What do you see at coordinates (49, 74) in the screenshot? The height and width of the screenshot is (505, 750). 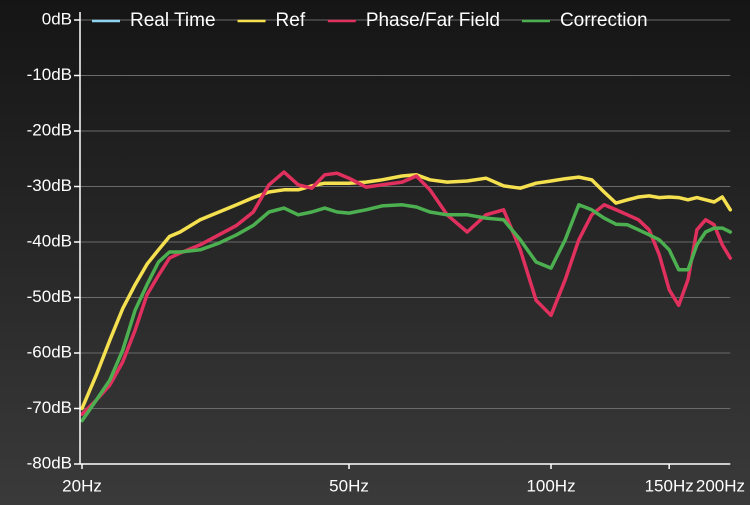 I see `y-tick-label: -10dB` at bounding box center [49, 74].